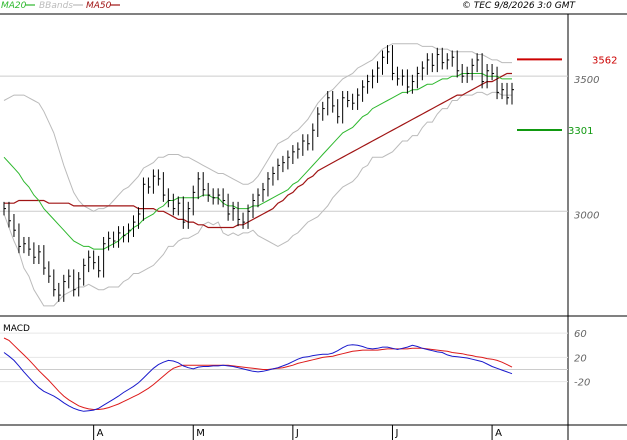 This screenshot has height=440, width=627. What do you see at coordinates (580, 131) in the screenshot?
I see `support-level-label: 3301` at bounding box center [580, 131].